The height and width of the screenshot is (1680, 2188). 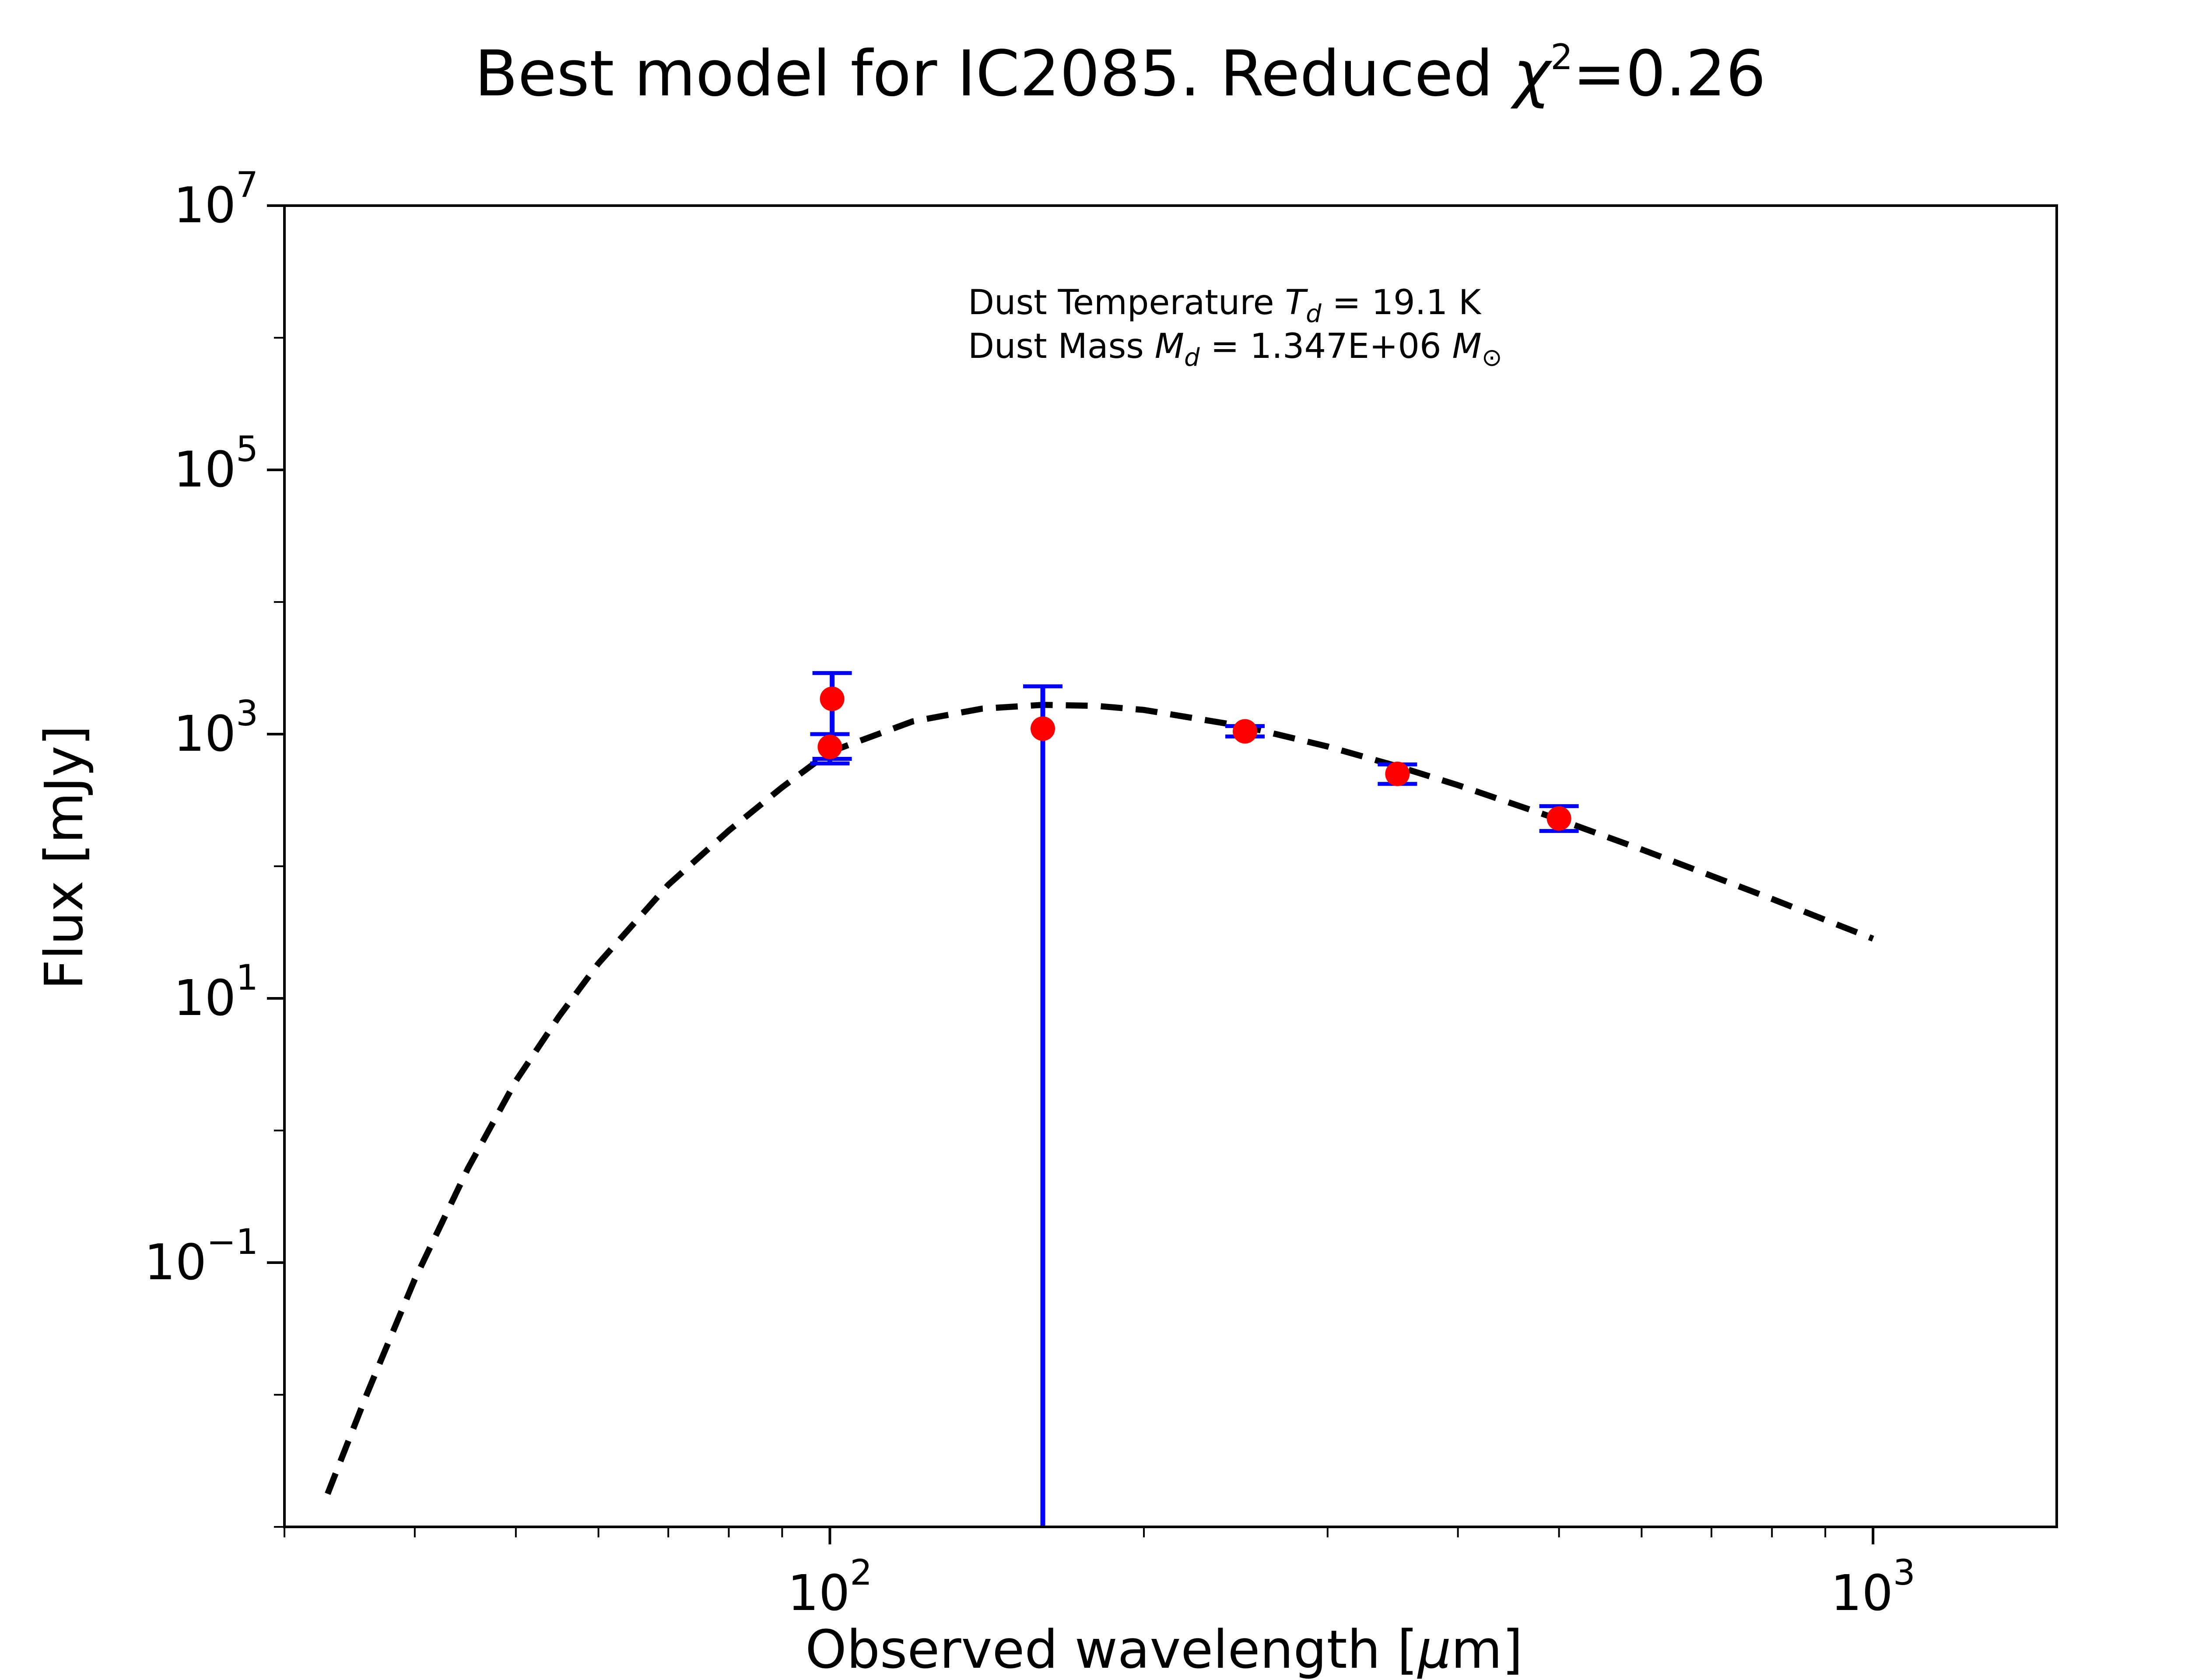 What do you see at coordinates (830, 1587) in the screenshot?
I see `x-tick-label-1: 10²` at bounding box center [830, 1587].